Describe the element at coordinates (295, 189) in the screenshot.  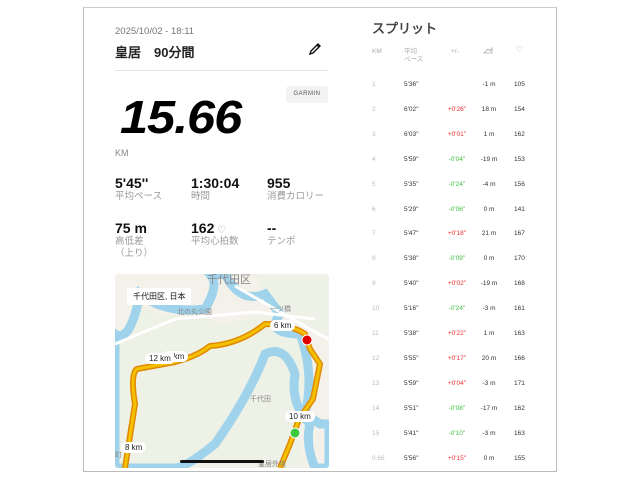
I see `stat-calories: 955 消費カロリー` at that location.